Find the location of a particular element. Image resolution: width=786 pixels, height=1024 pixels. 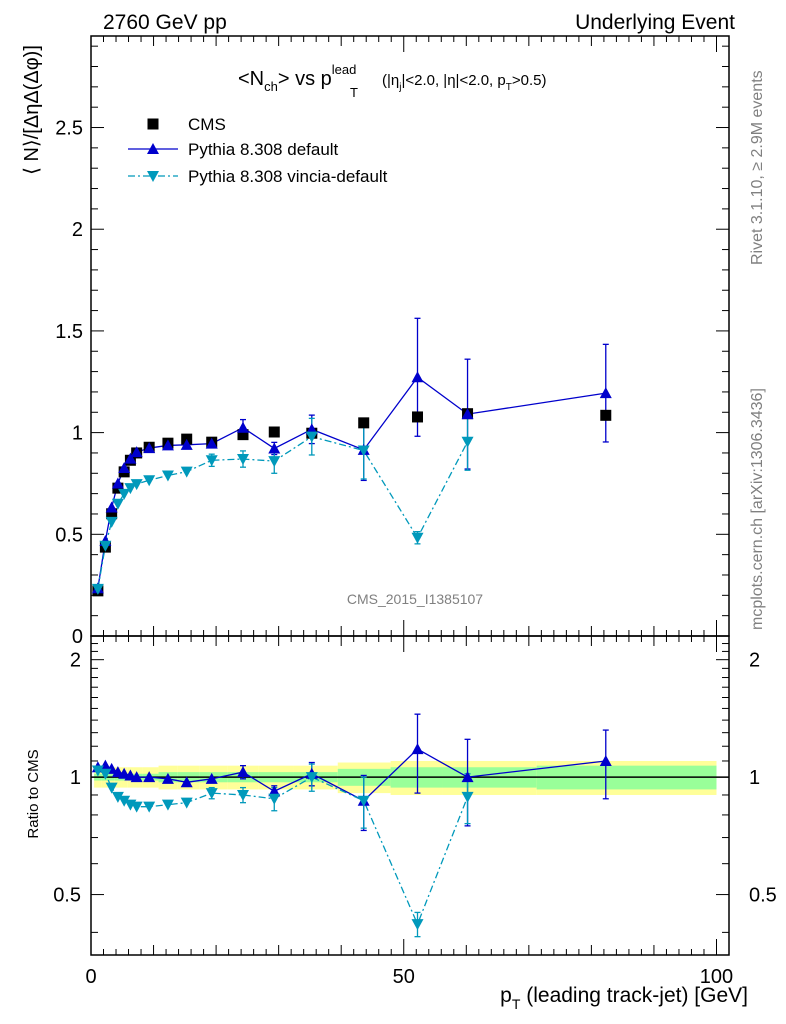

main-line-pythia-vincia is located at coordinates (283, 512).